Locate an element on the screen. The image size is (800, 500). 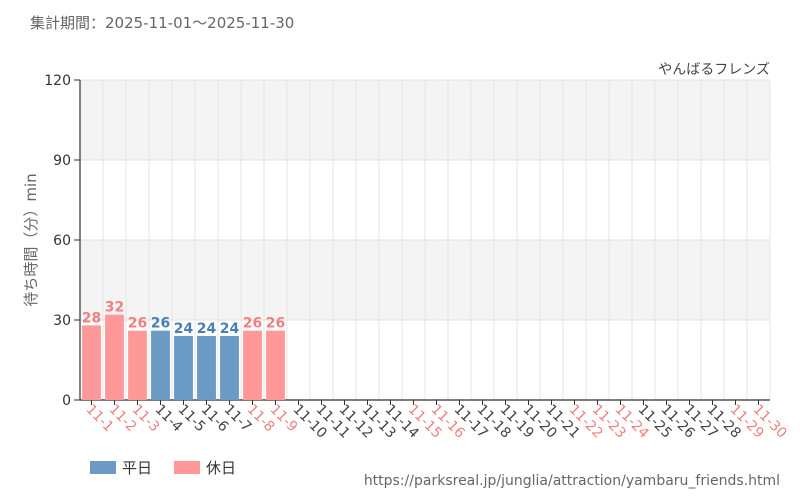
y-tick-label: 120 is located at coordinates (57, 81).